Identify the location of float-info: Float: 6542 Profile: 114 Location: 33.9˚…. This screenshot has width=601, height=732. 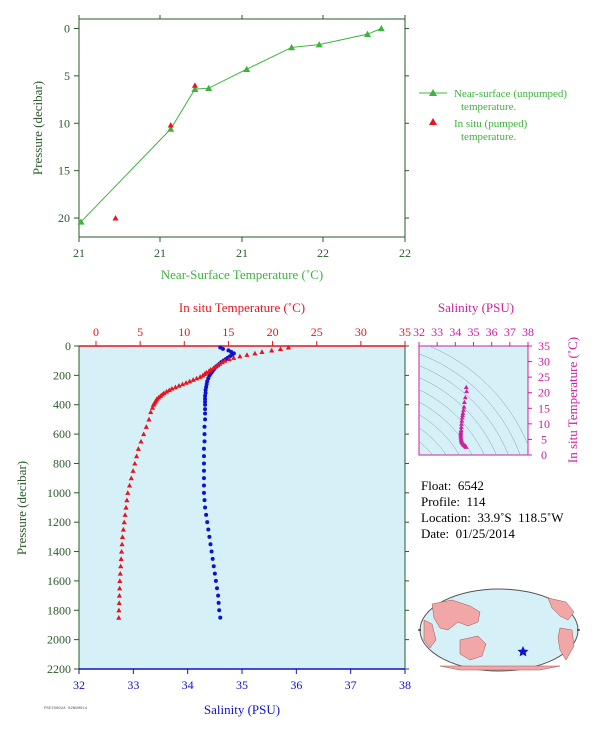
(492, 510).